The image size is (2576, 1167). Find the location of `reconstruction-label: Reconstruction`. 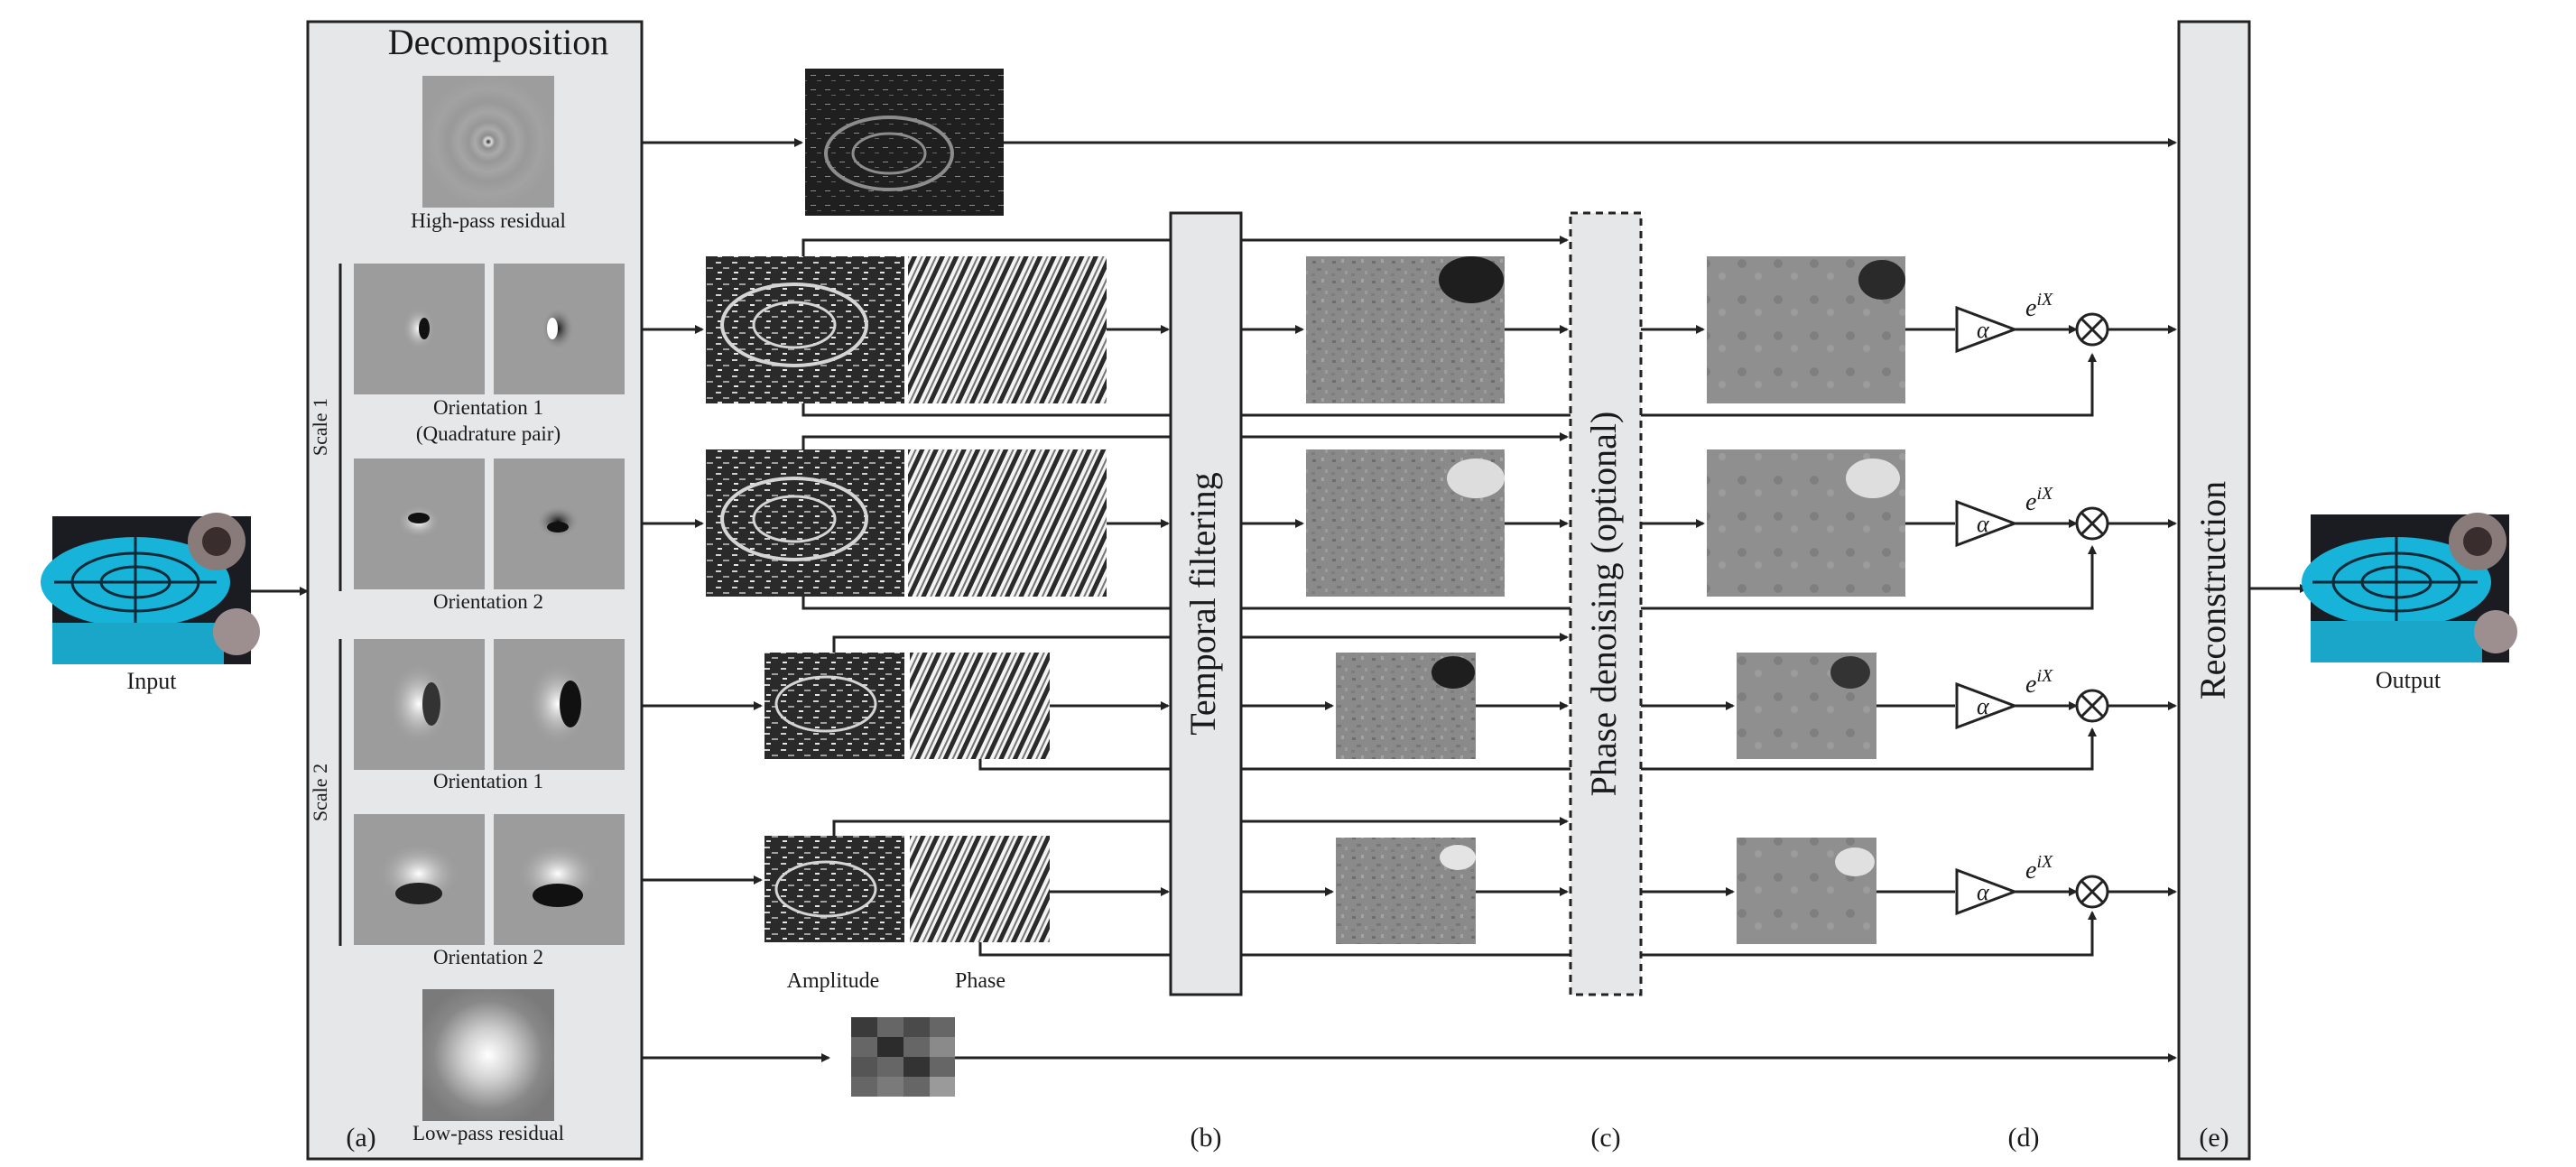

reconstruction-label: Reconstruction is located at coordinates (2212, 590).